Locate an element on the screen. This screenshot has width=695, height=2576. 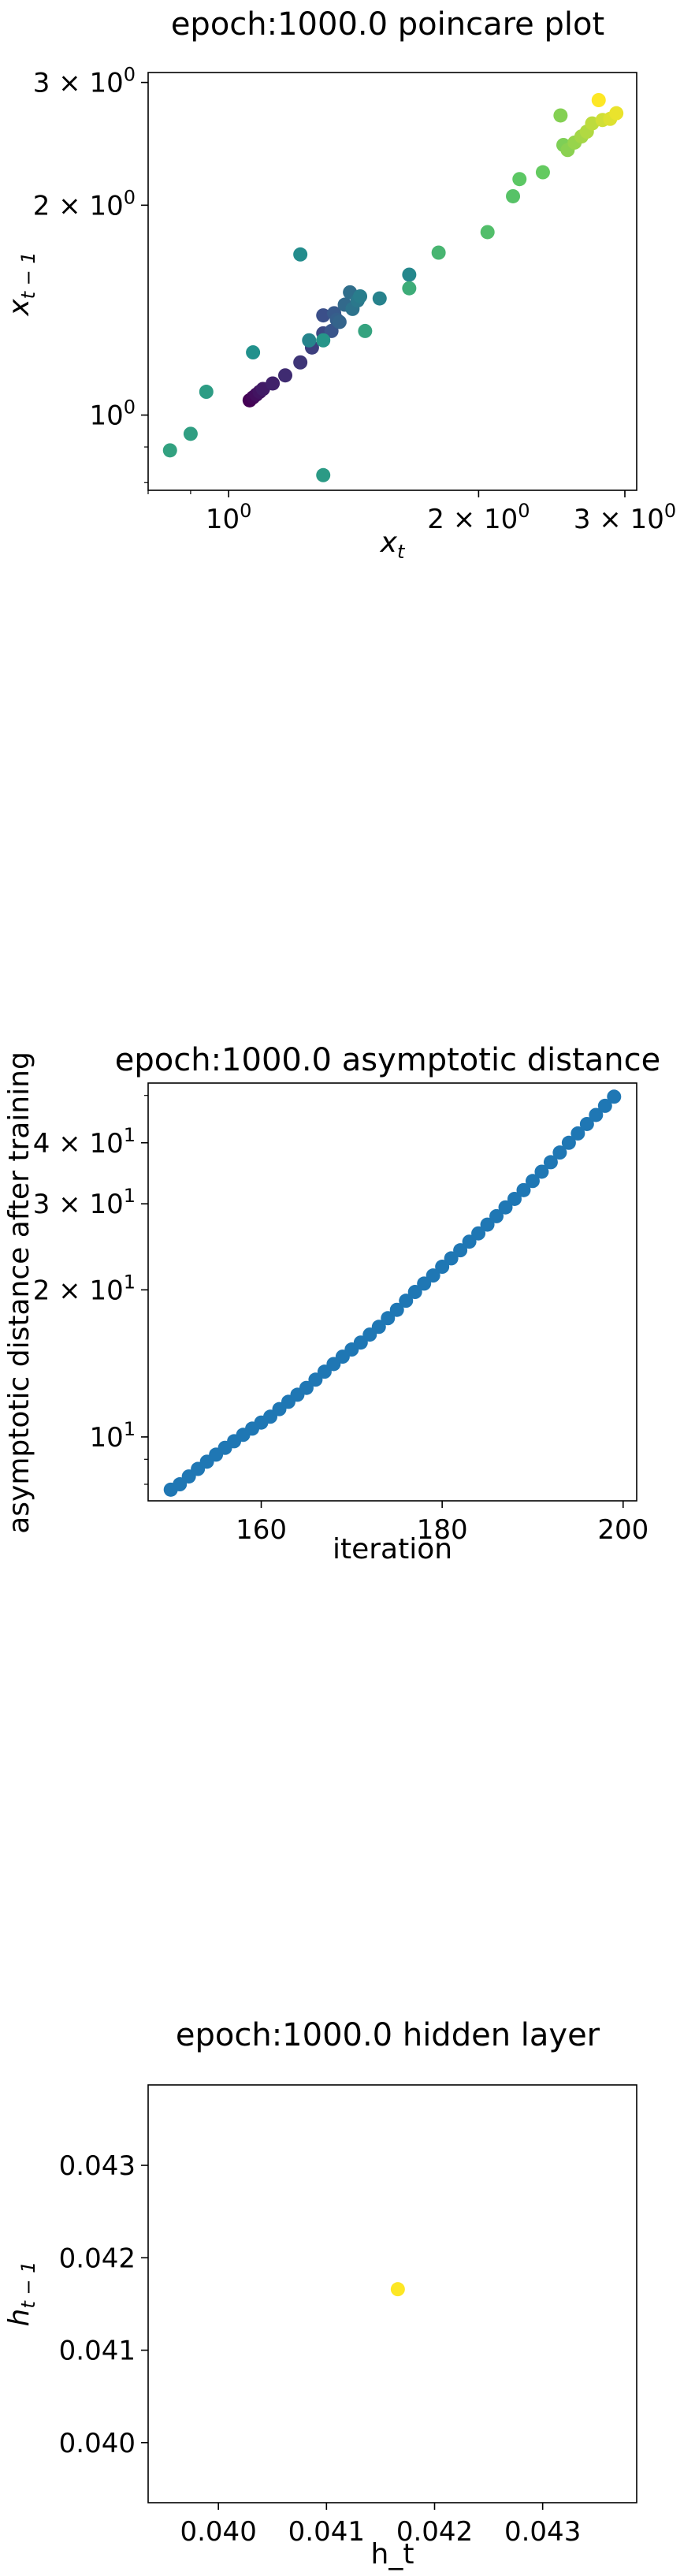
hidden-plot-area is located at coordinates (392, 2293).